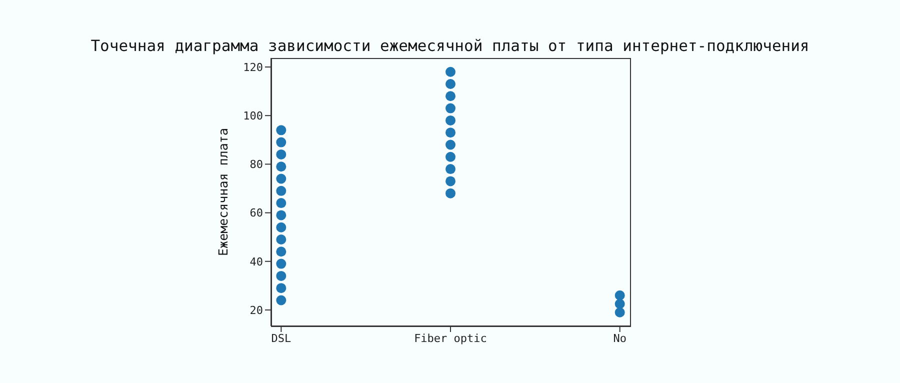 The image size is (900, 383). Describe the element at coordinates (256, 261) in the screenshot. I see `y-tick-label: 40` at that location.